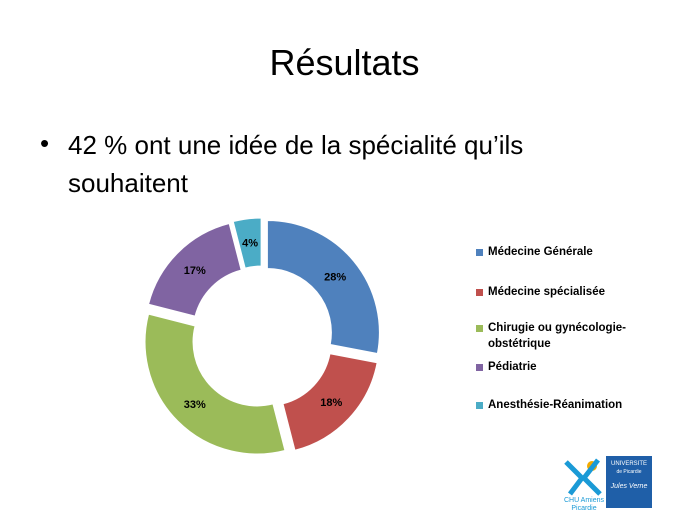 This screenshot has width=689, height=517. What do you see at coordinates (344, 62) in the screenshot?
I see `slide-title: Résultats` at bounding box center [344, 62].